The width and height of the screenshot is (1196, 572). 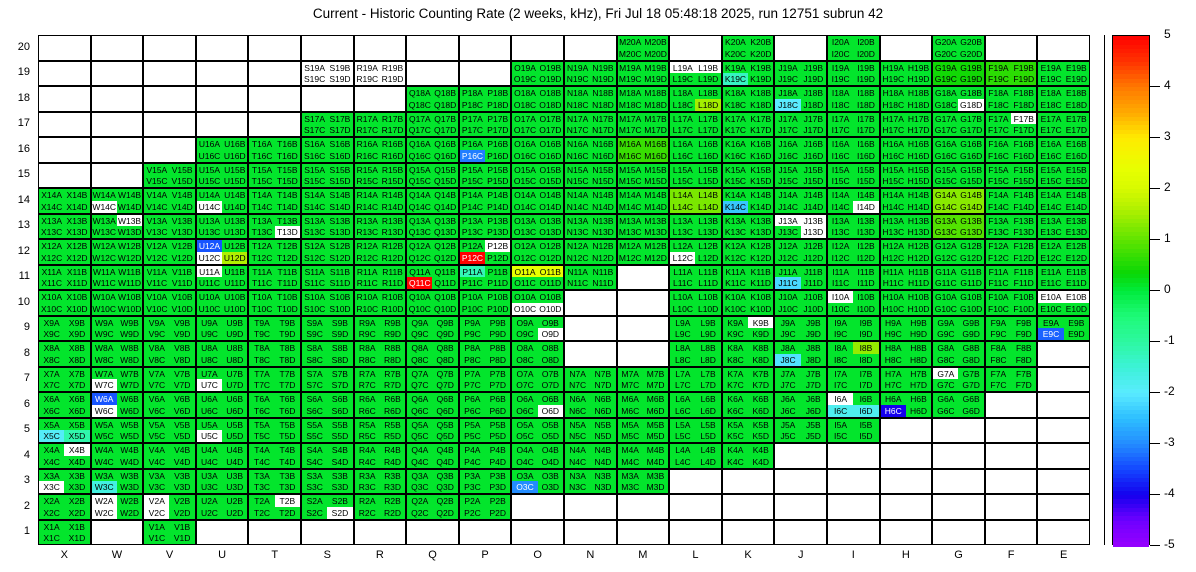 I want to click on heatmap-quadrant: X7D, so click(x=77, y=385).